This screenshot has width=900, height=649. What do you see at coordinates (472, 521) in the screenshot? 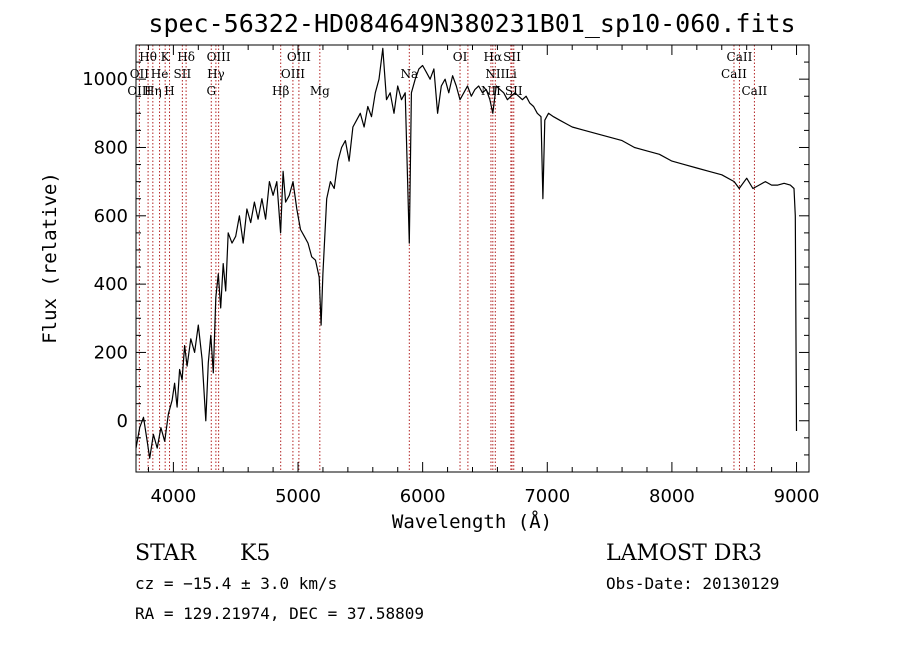
I see `x-axis-label: Wavelength (Å)` at bounding box center [472, 521].